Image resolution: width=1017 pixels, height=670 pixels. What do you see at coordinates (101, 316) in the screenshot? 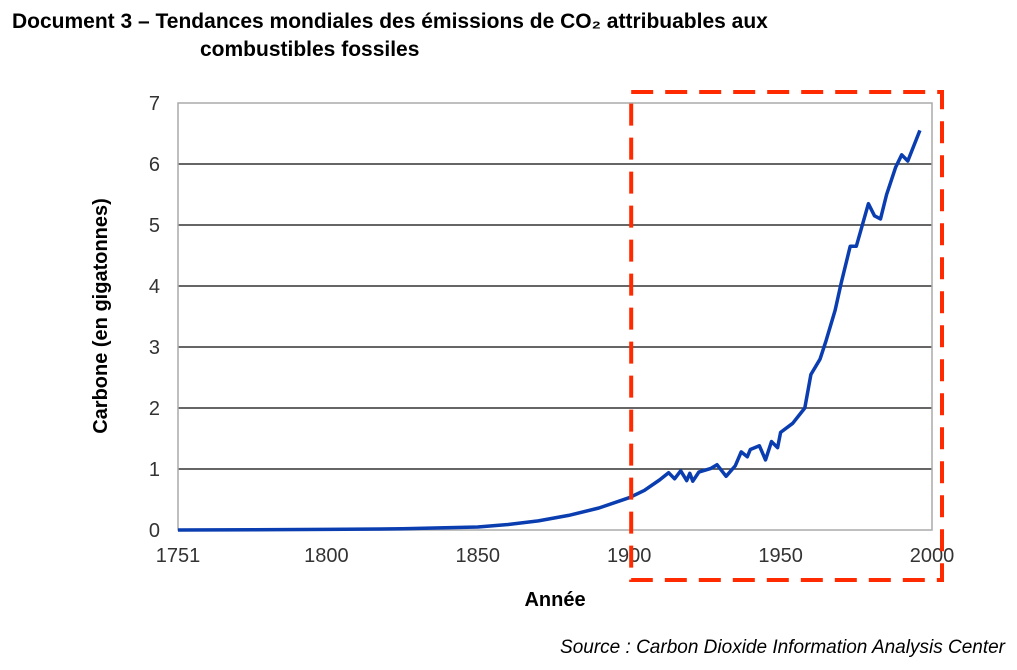
I see `y-axis-label: Carbone (en gigatonnes)` at bounding box center [101, 316].